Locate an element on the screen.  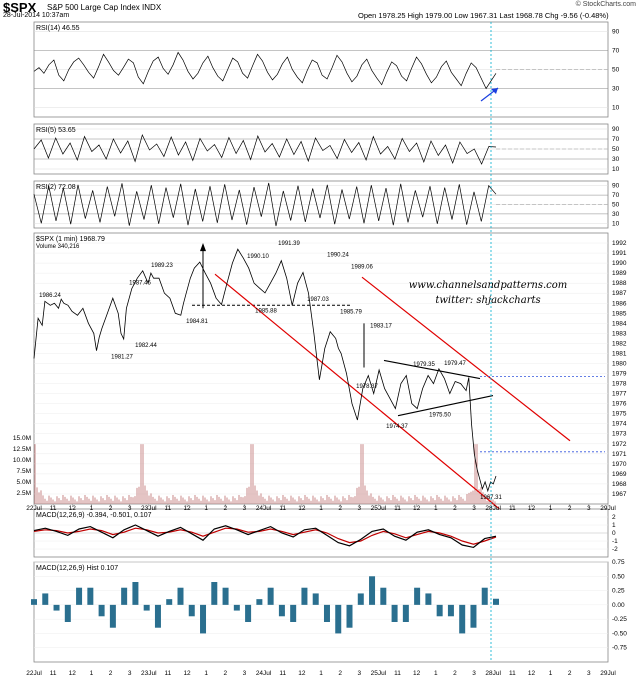
x-axis-label-bottom: 23Jul is located at coordinates (149, 673).